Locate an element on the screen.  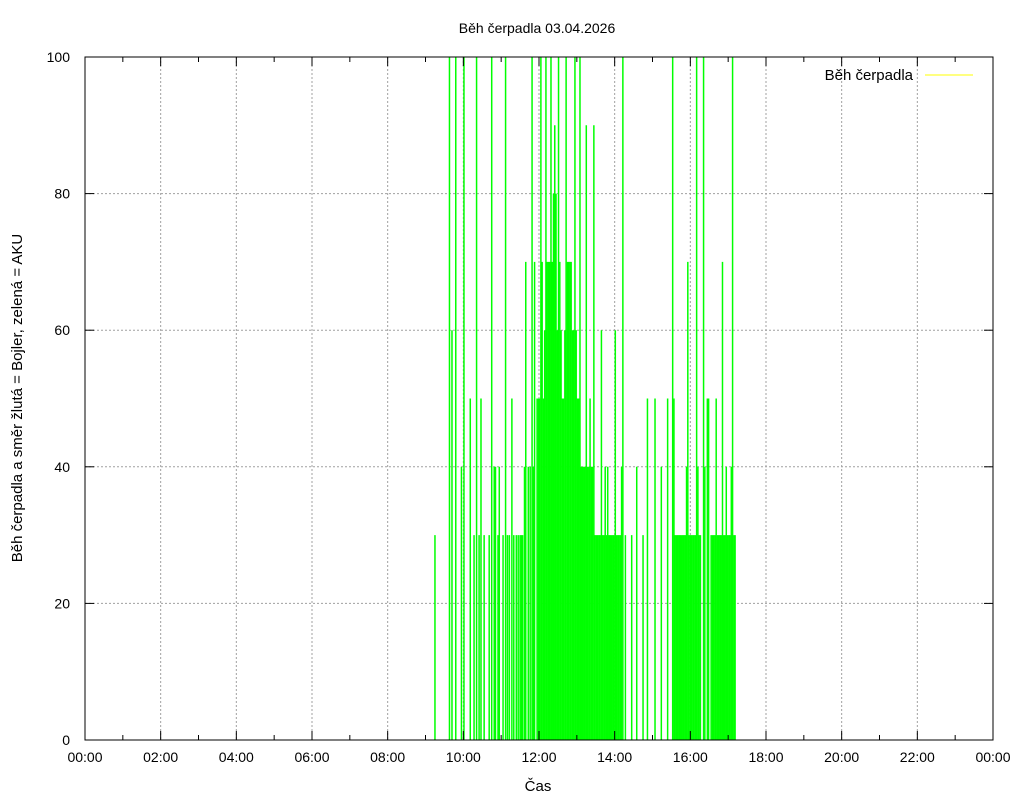
x-tick-label: 08:00 is located at coordinates (387, 757).